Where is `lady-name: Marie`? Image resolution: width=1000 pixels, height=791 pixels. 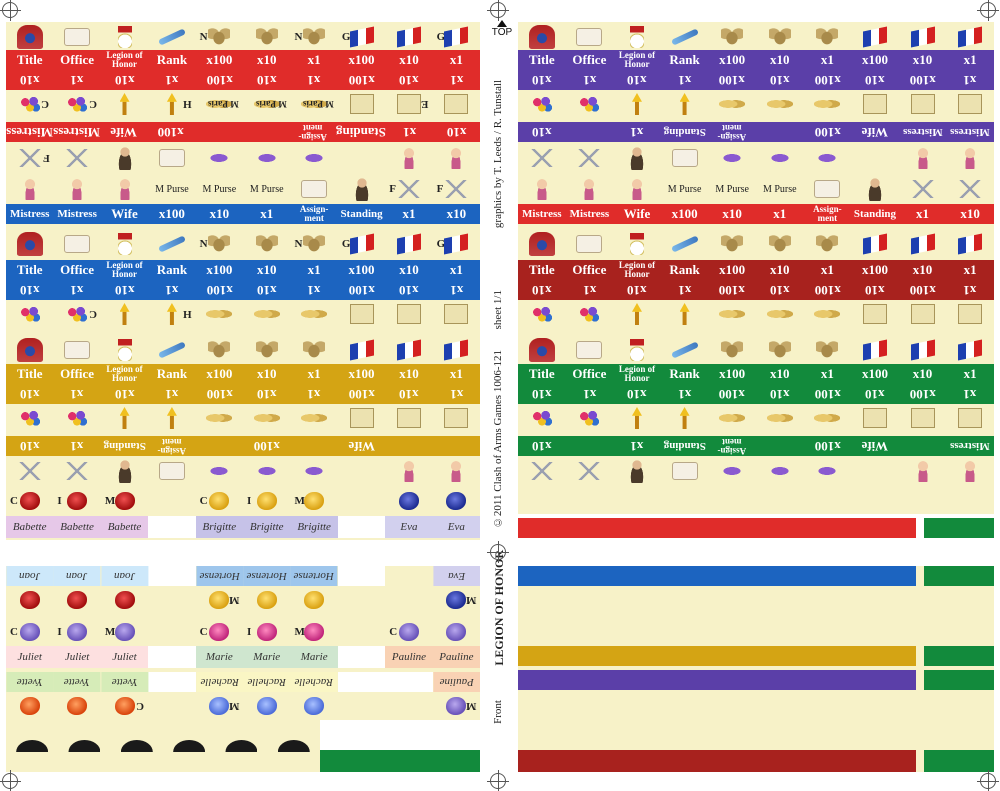
lady-name: Marie is located at coordinates (219, 657).